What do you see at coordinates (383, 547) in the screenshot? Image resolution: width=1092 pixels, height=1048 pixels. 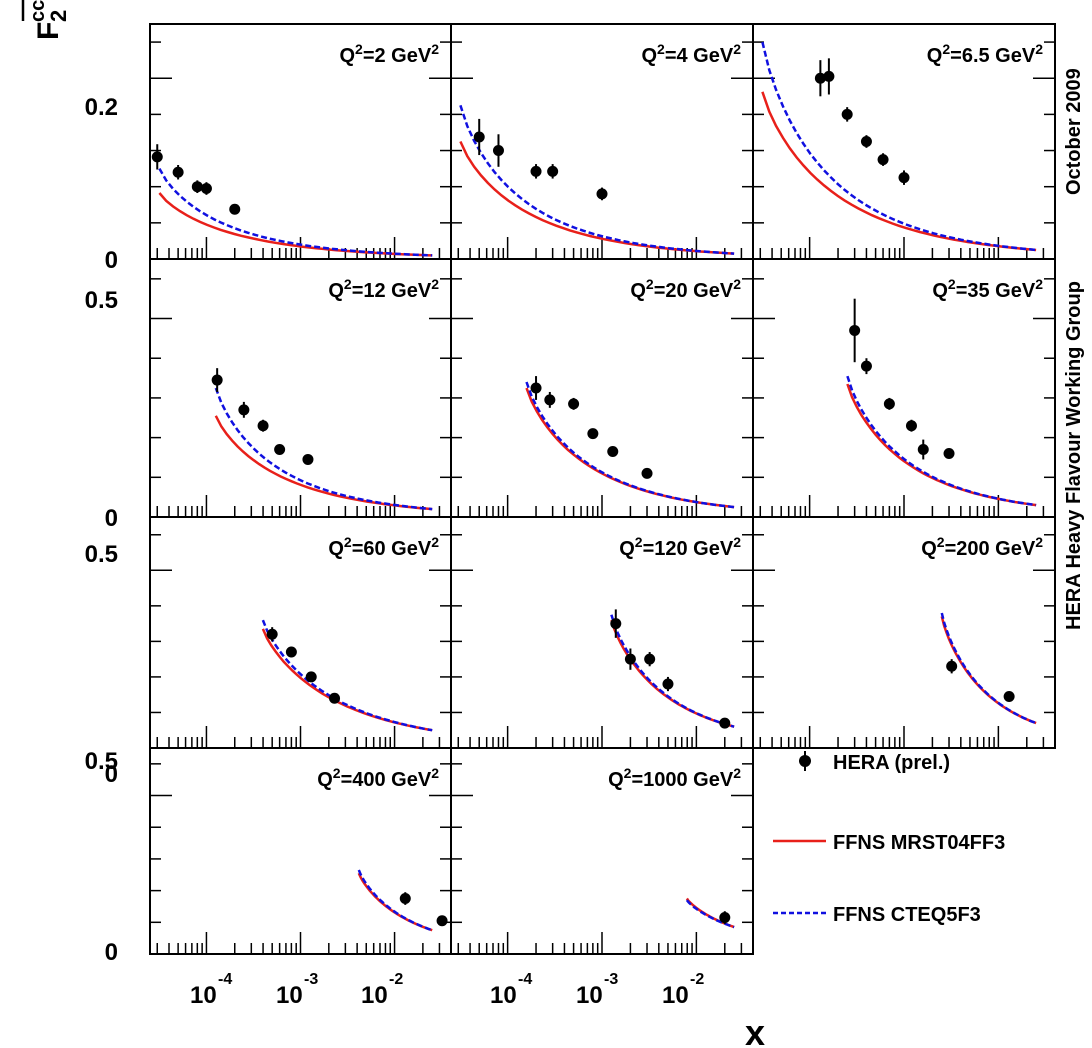 I see `panel-q2-label: Q2=60 GeV2` at bounding box center [383, 547].